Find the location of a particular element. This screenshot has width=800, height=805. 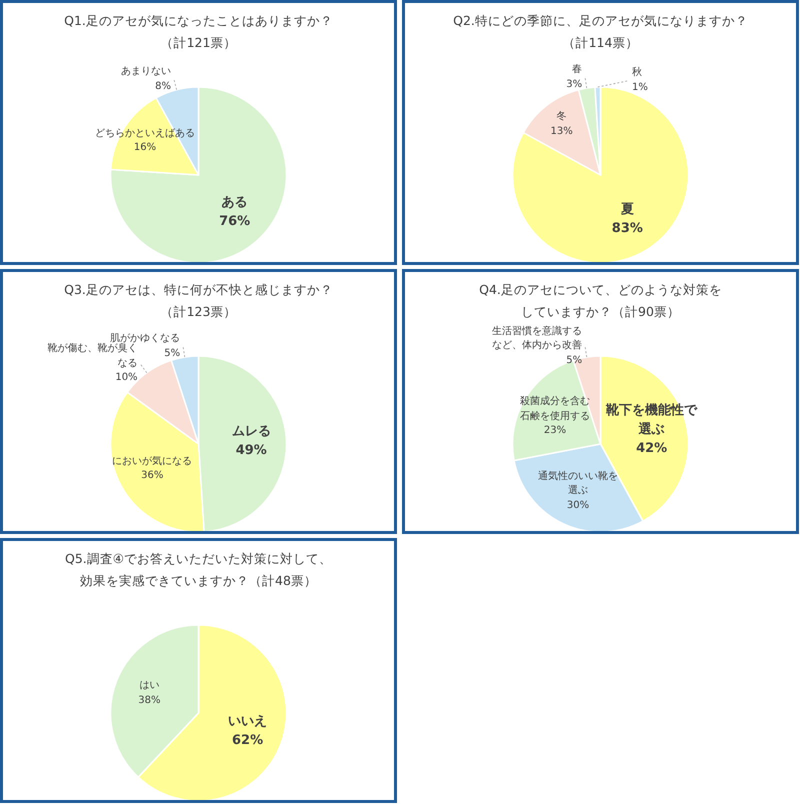

data-label: 36% is located at coordinates (152, 476).